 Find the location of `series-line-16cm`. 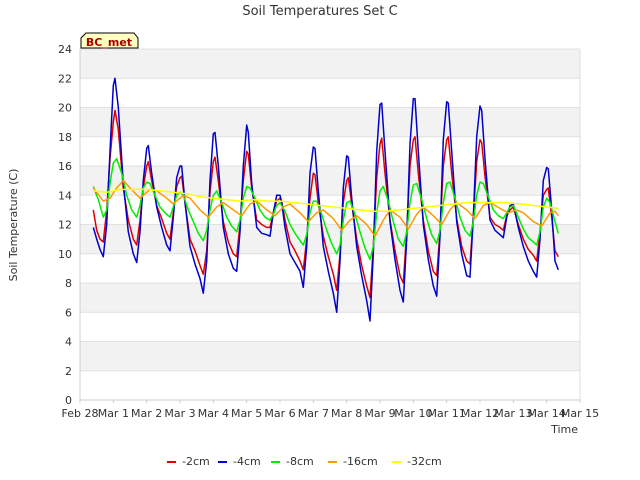

series-line-16cm is located at coordinates (325, 208).